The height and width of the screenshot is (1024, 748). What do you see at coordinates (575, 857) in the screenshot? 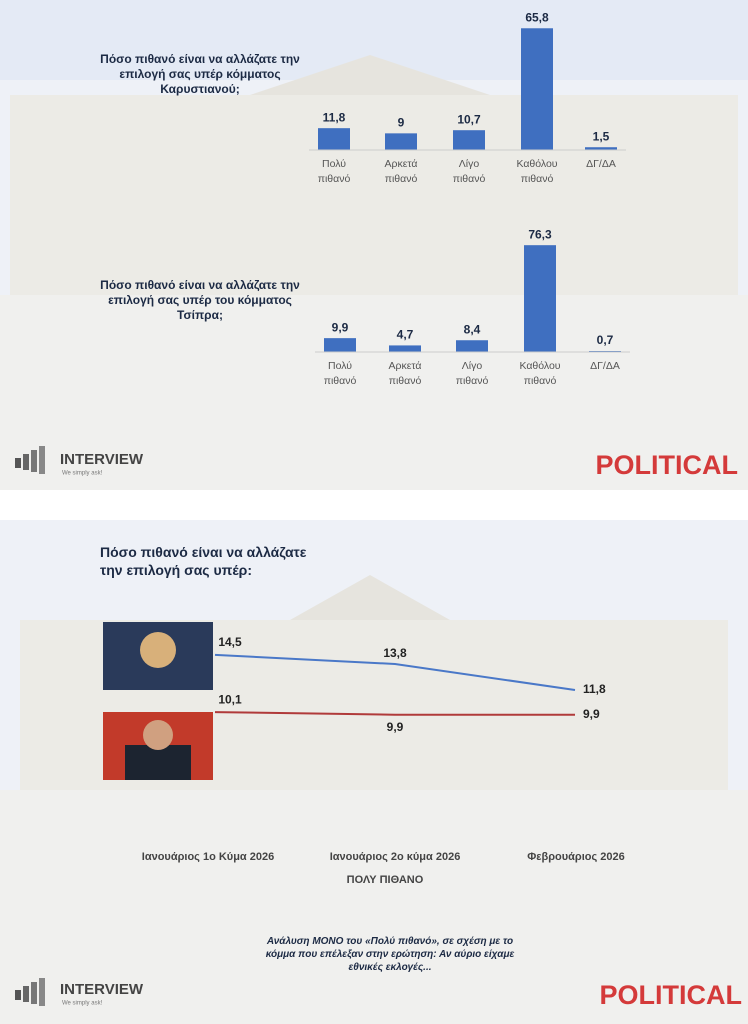
I see `x-tick-label: Φεβρουάριος 2026` at bounding box center [575, 857].